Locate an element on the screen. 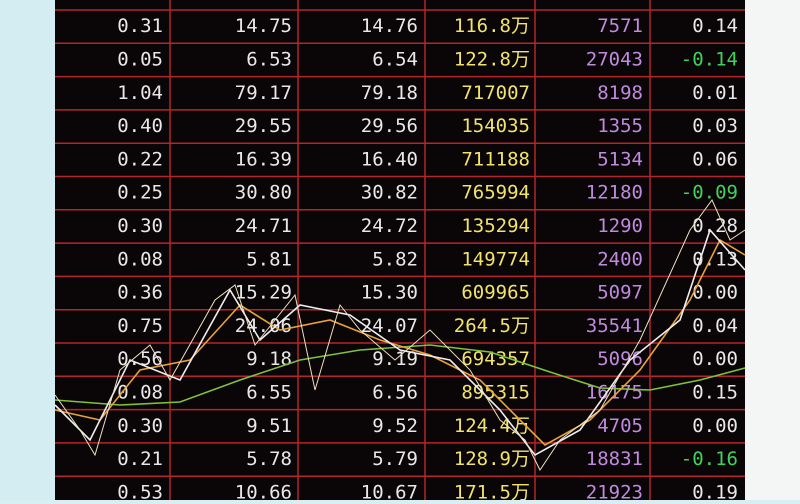  cell: 0.22 is located at coordinates (140, 159).